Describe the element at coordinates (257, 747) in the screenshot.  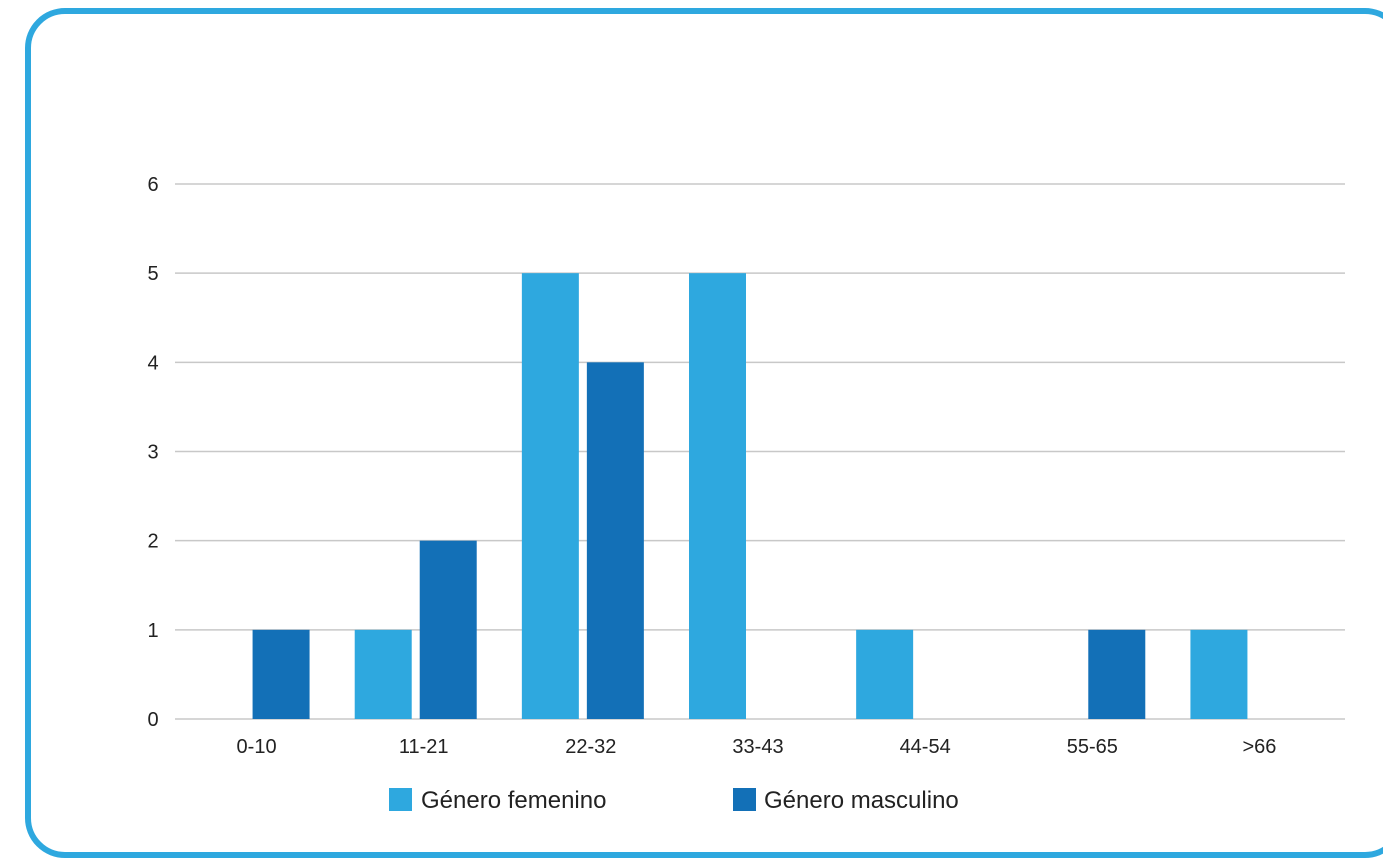
I see `x-tick-label: 0-10` at that location.